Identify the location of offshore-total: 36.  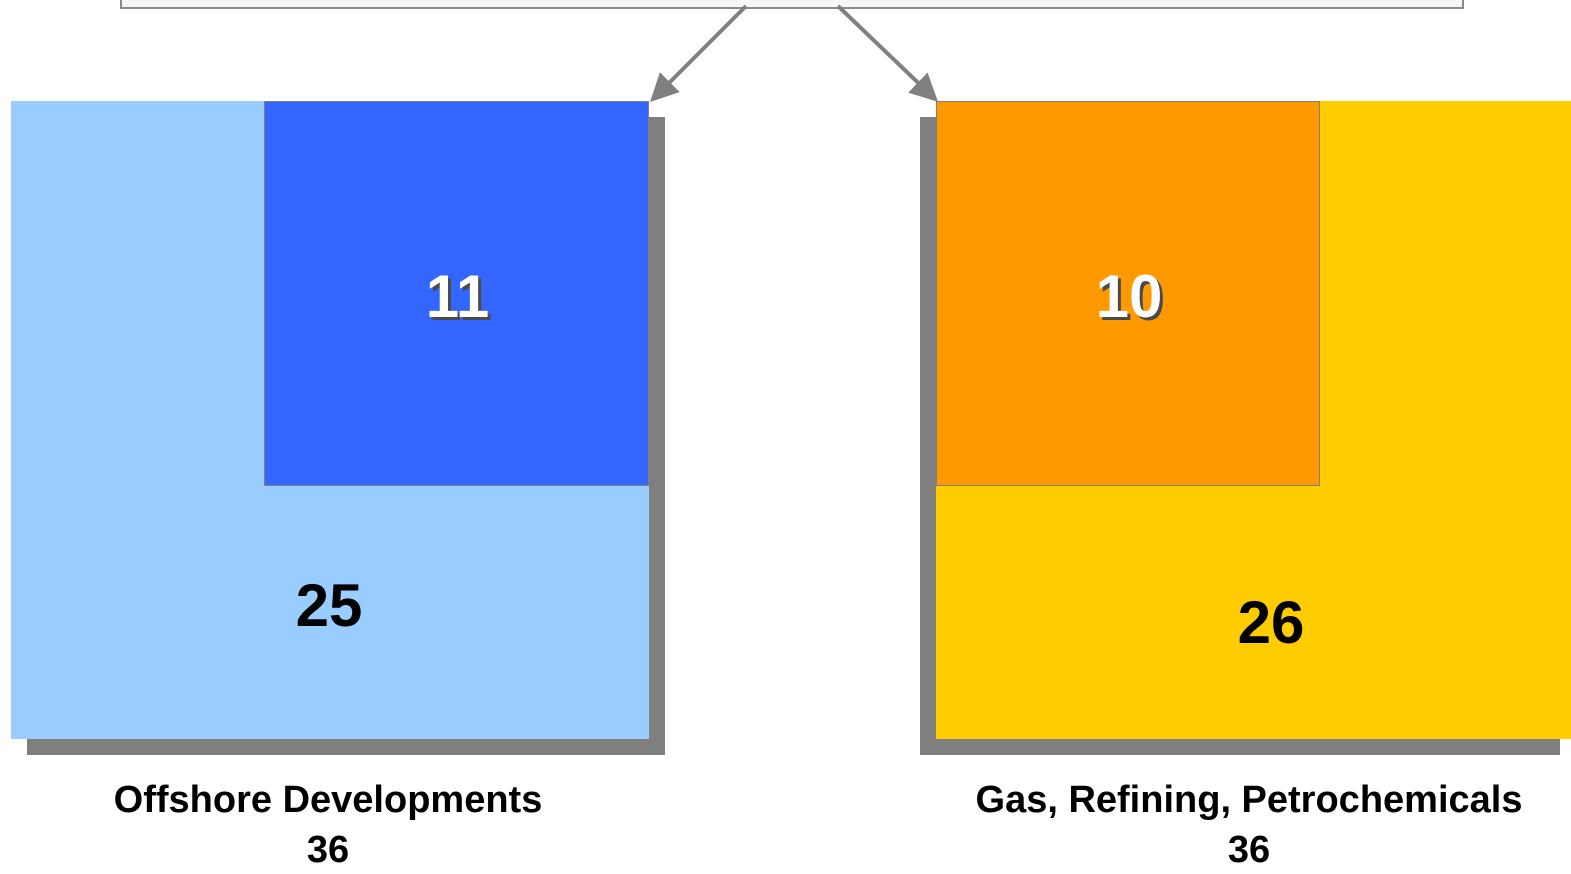
(328, 850).